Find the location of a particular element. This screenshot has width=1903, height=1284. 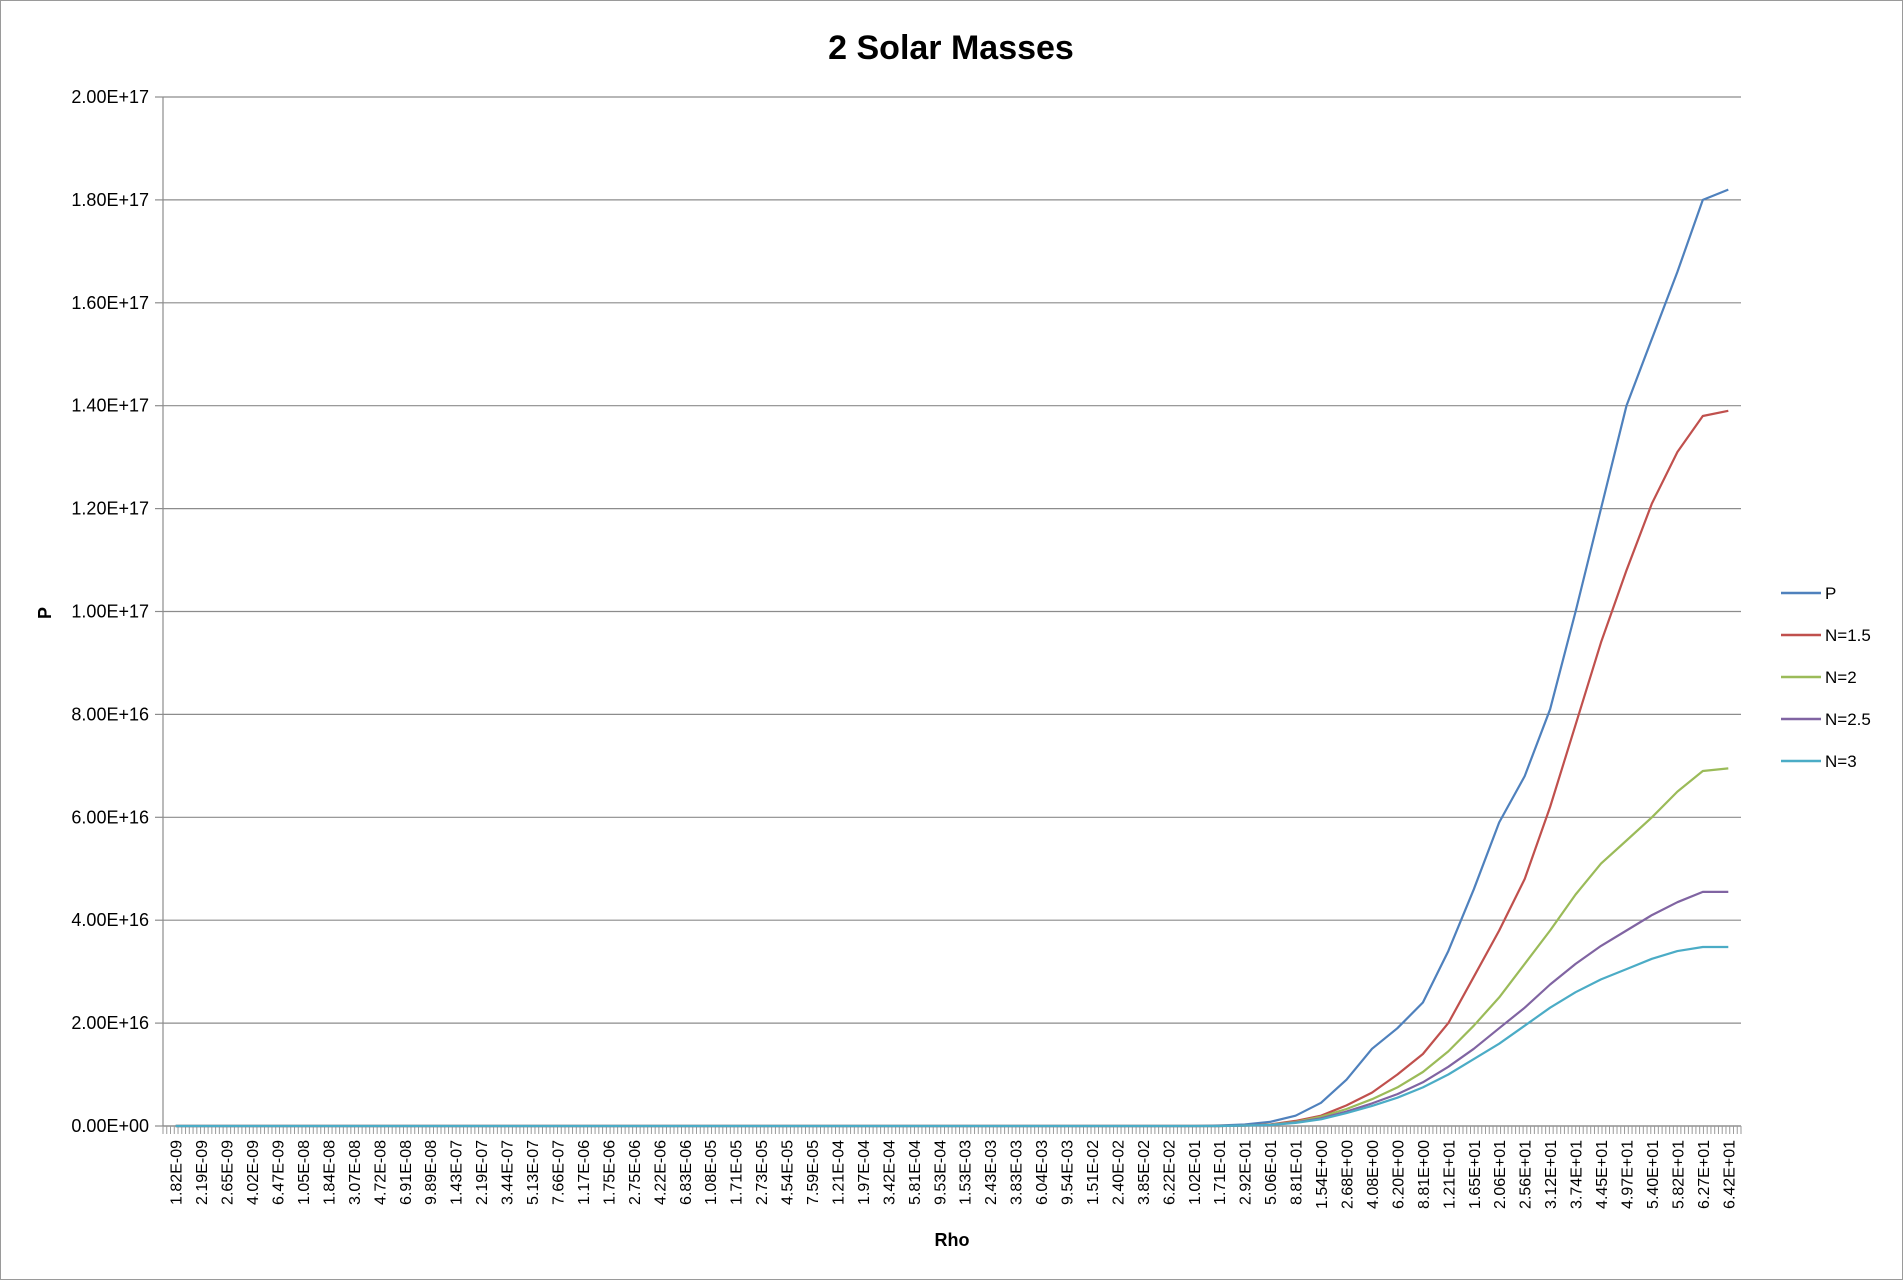

legend: P N=1.5 N=2 N=2.5 N=3 is located at coordinates (1826, 677).